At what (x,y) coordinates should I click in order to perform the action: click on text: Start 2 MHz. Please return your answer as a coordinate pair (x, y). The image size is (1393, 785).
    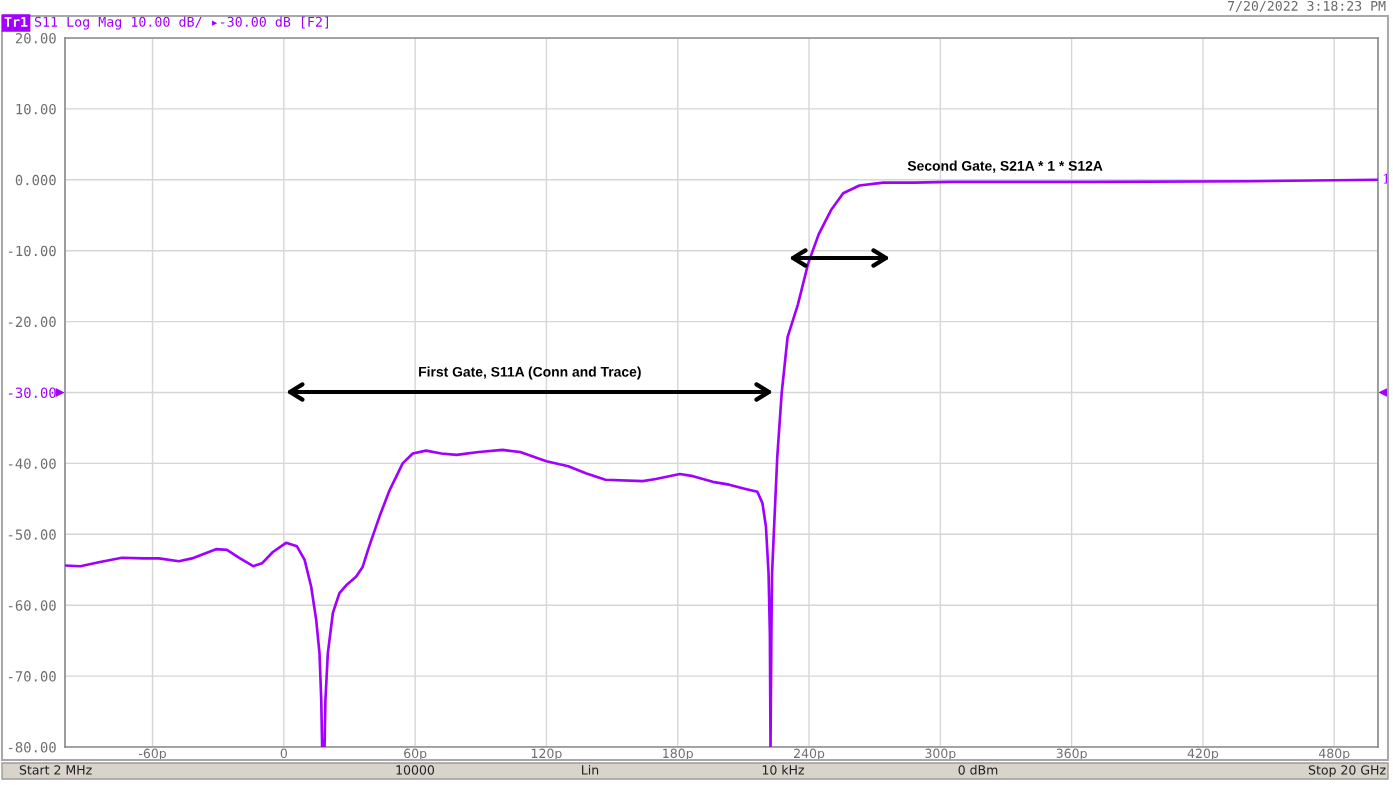
    Looking at the image, I should click on (55, 770).